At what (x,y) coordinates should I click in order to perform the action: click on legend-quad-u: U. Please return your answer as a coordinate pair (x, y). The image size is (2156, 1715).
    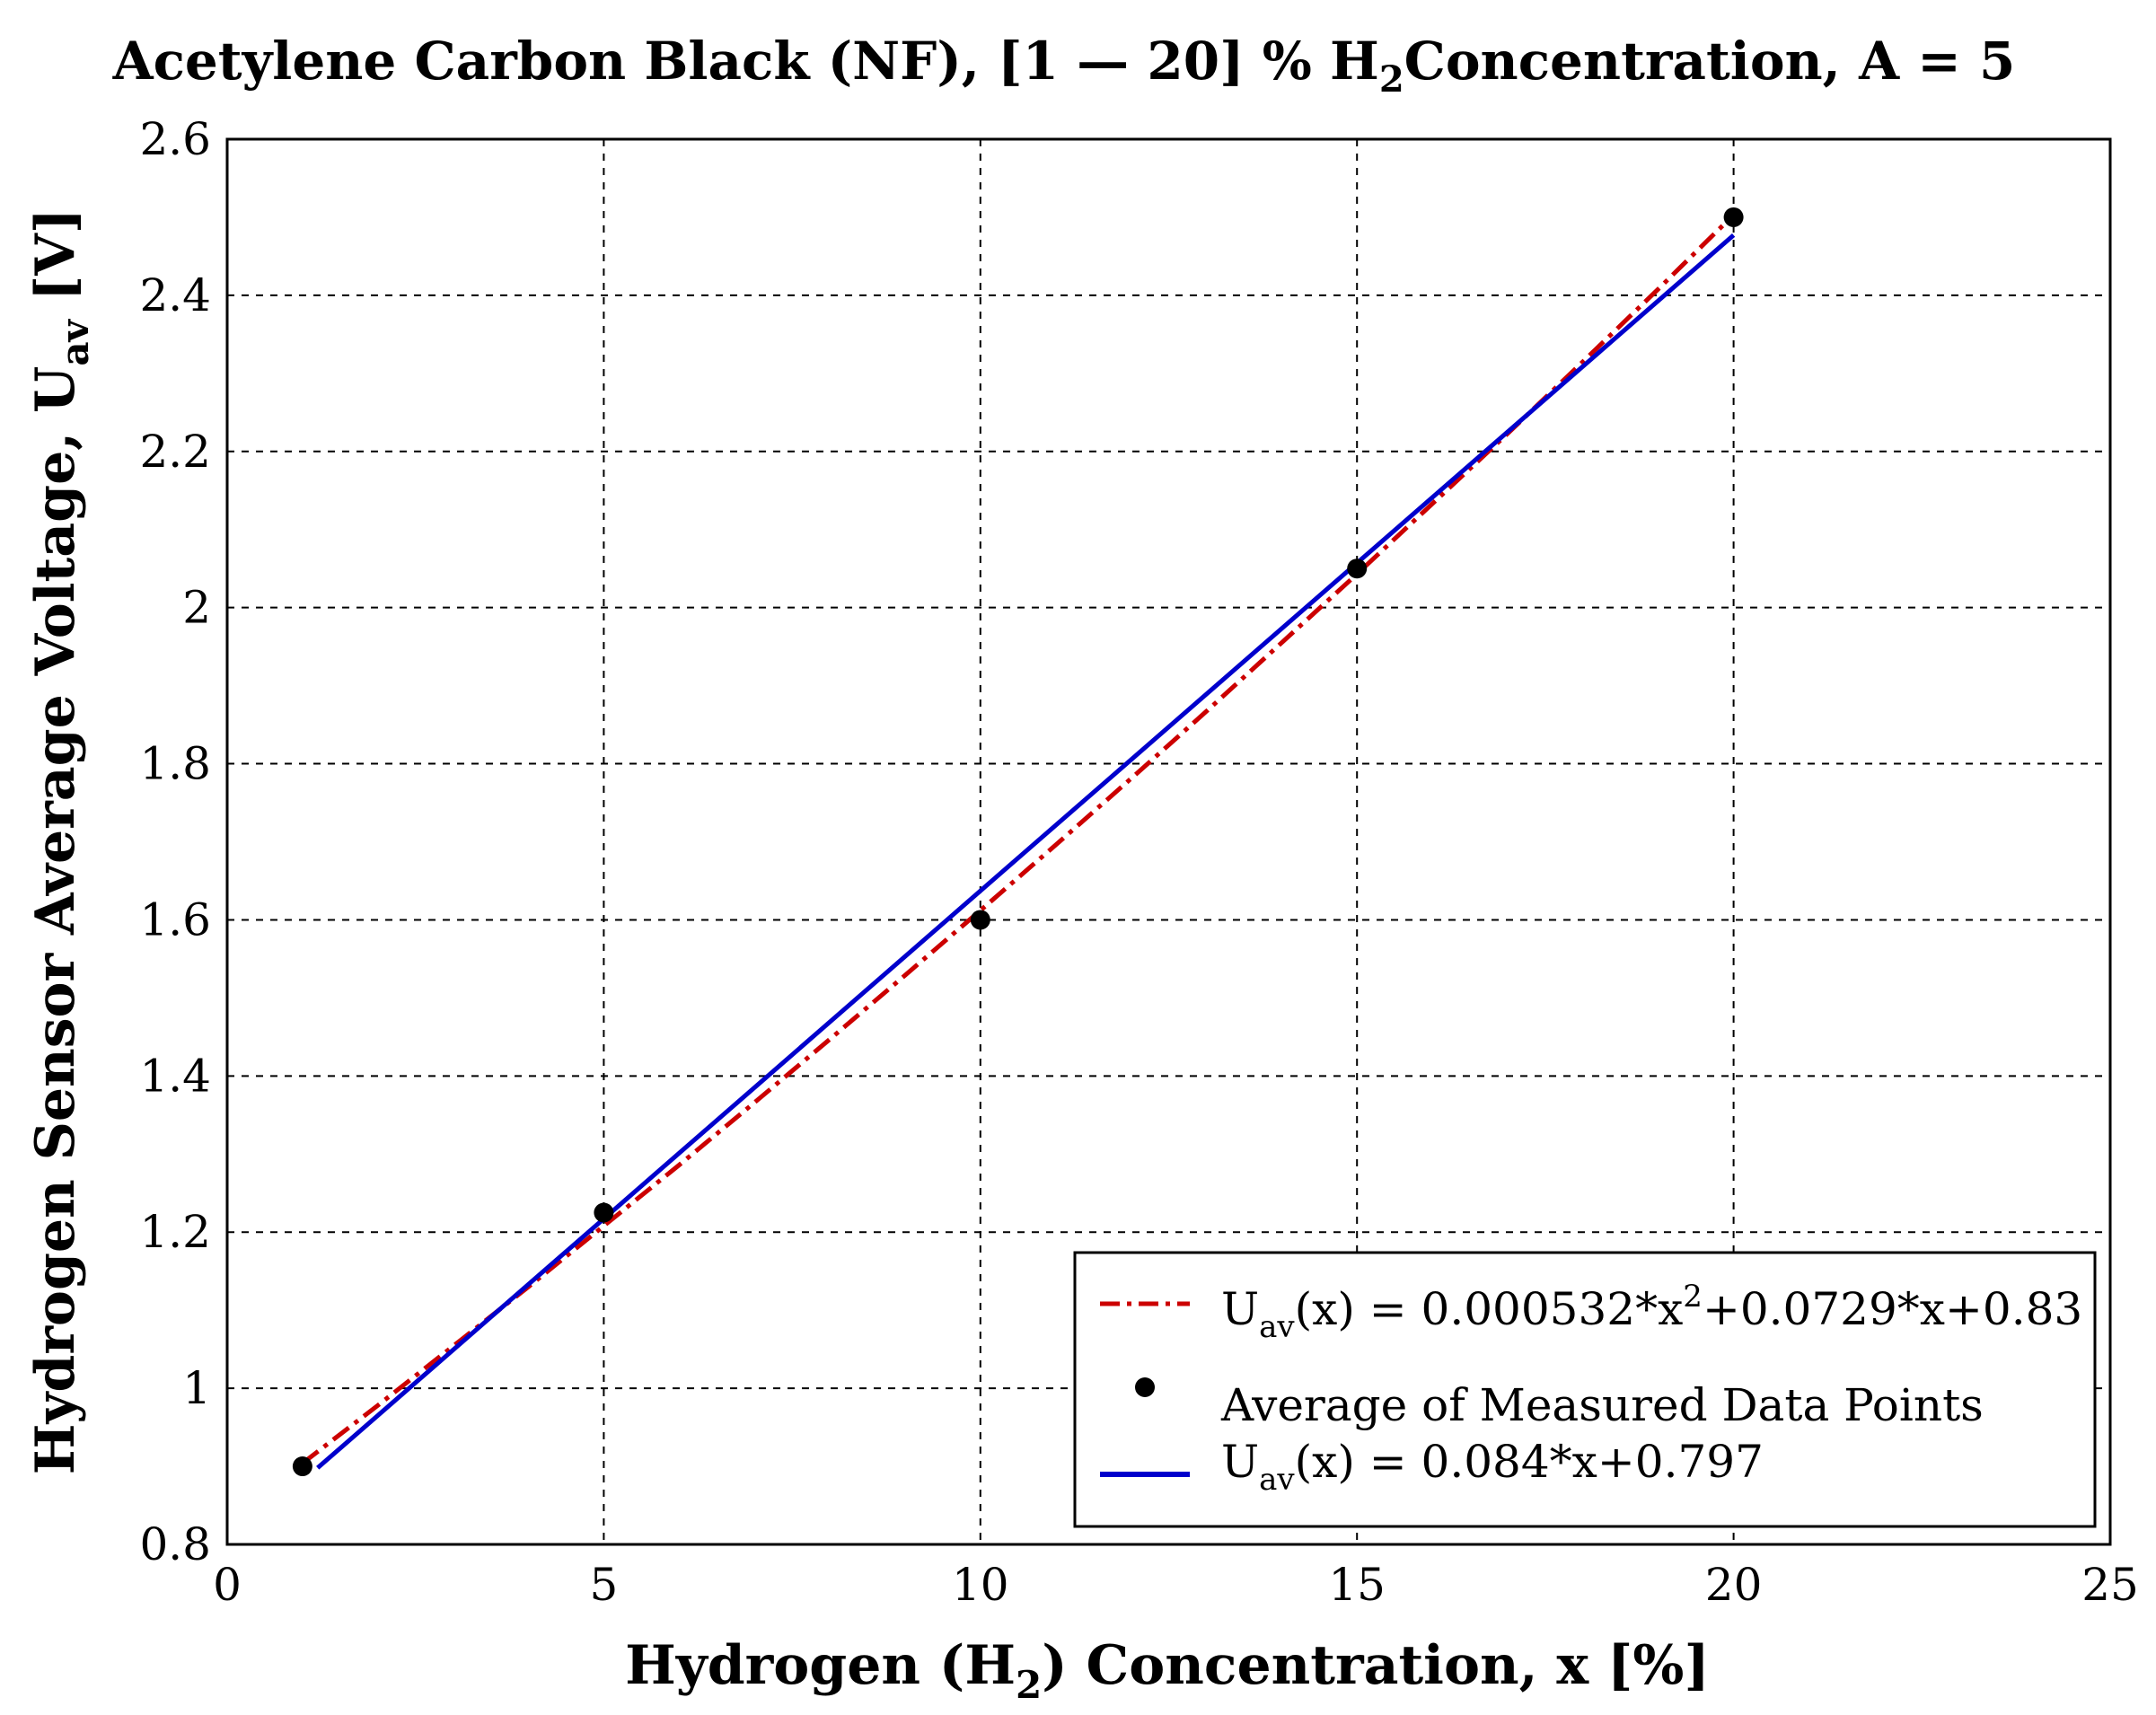
    Looking at the image, I should click on (1240, 1309).